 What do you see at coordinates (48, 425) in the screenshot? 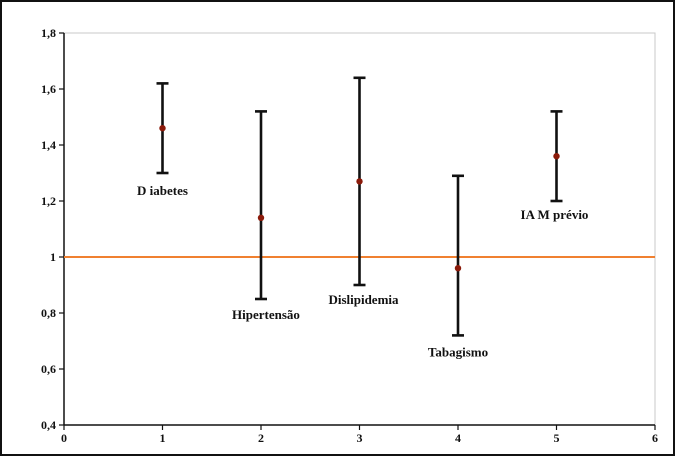
I see `y-tick-label: 0,4` at bounding box center [48, 425].